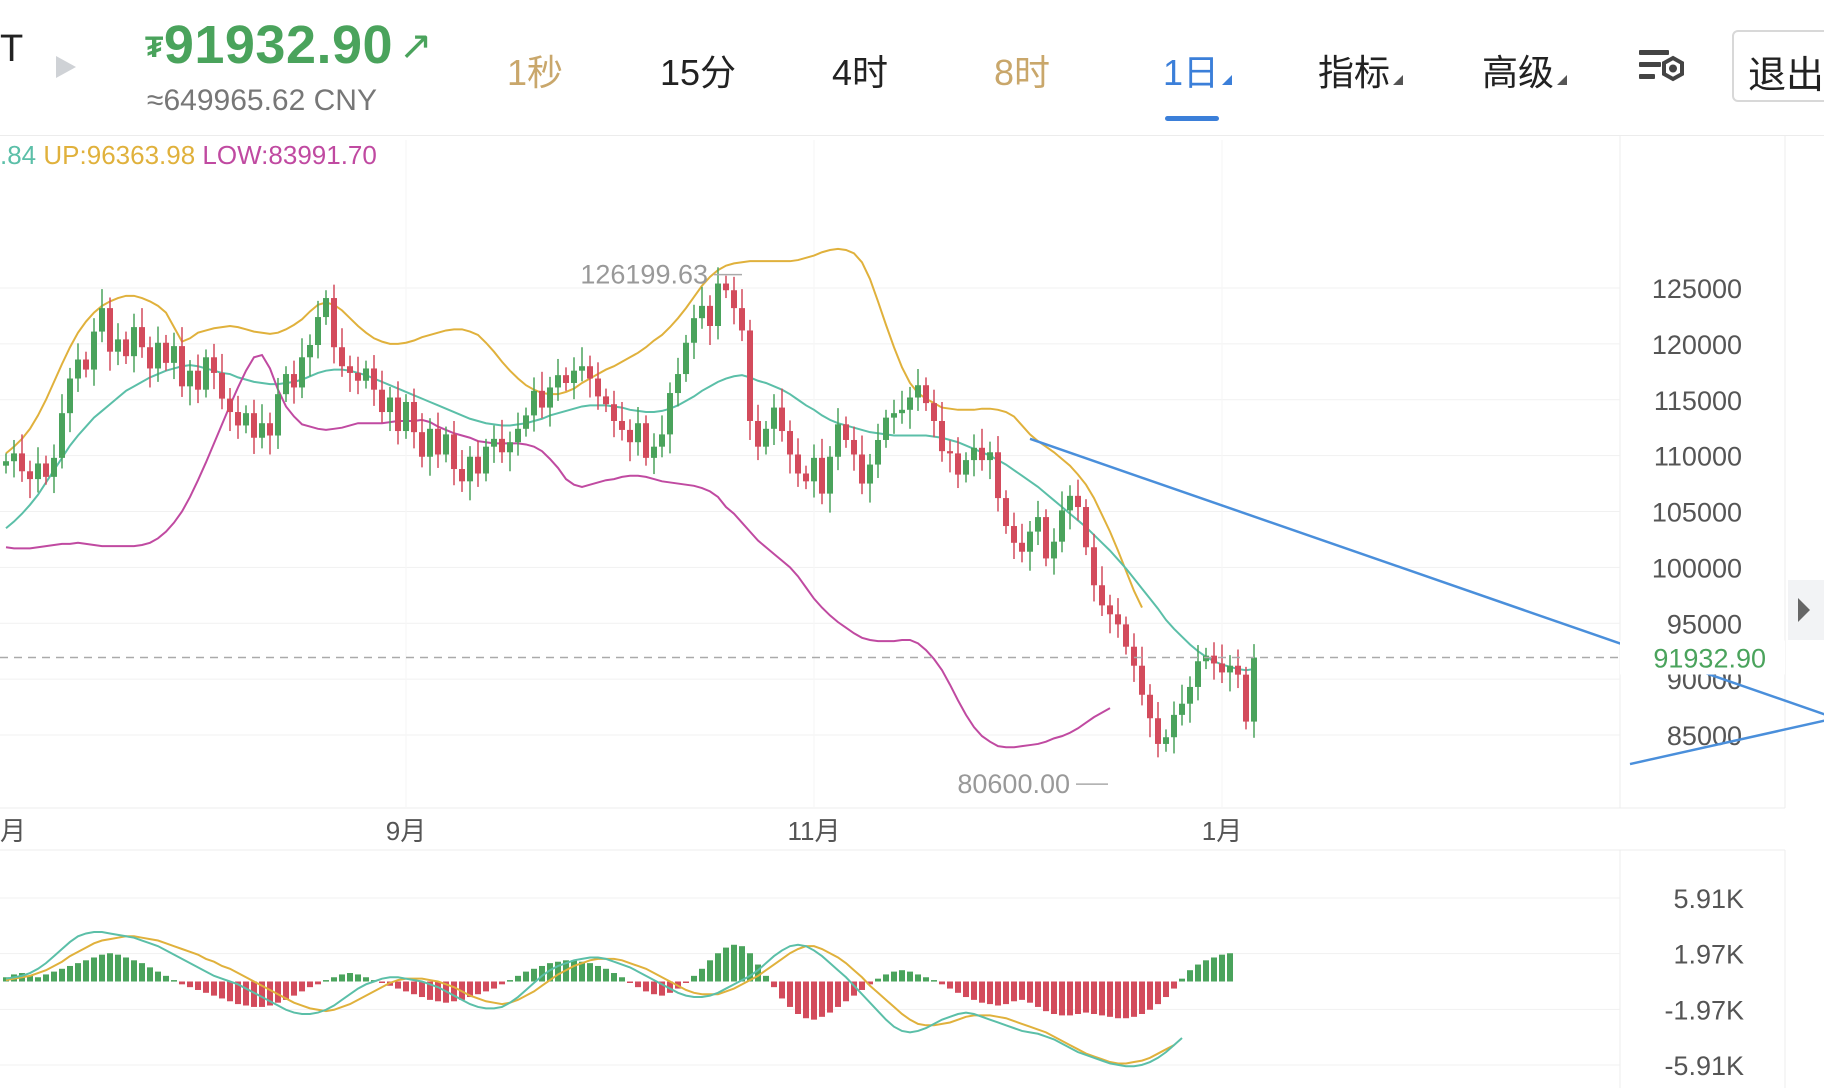 This screenshot has height=1088, width=1824. I want to click on price-display: ₮91932.90 ↗, so click(289, 45).